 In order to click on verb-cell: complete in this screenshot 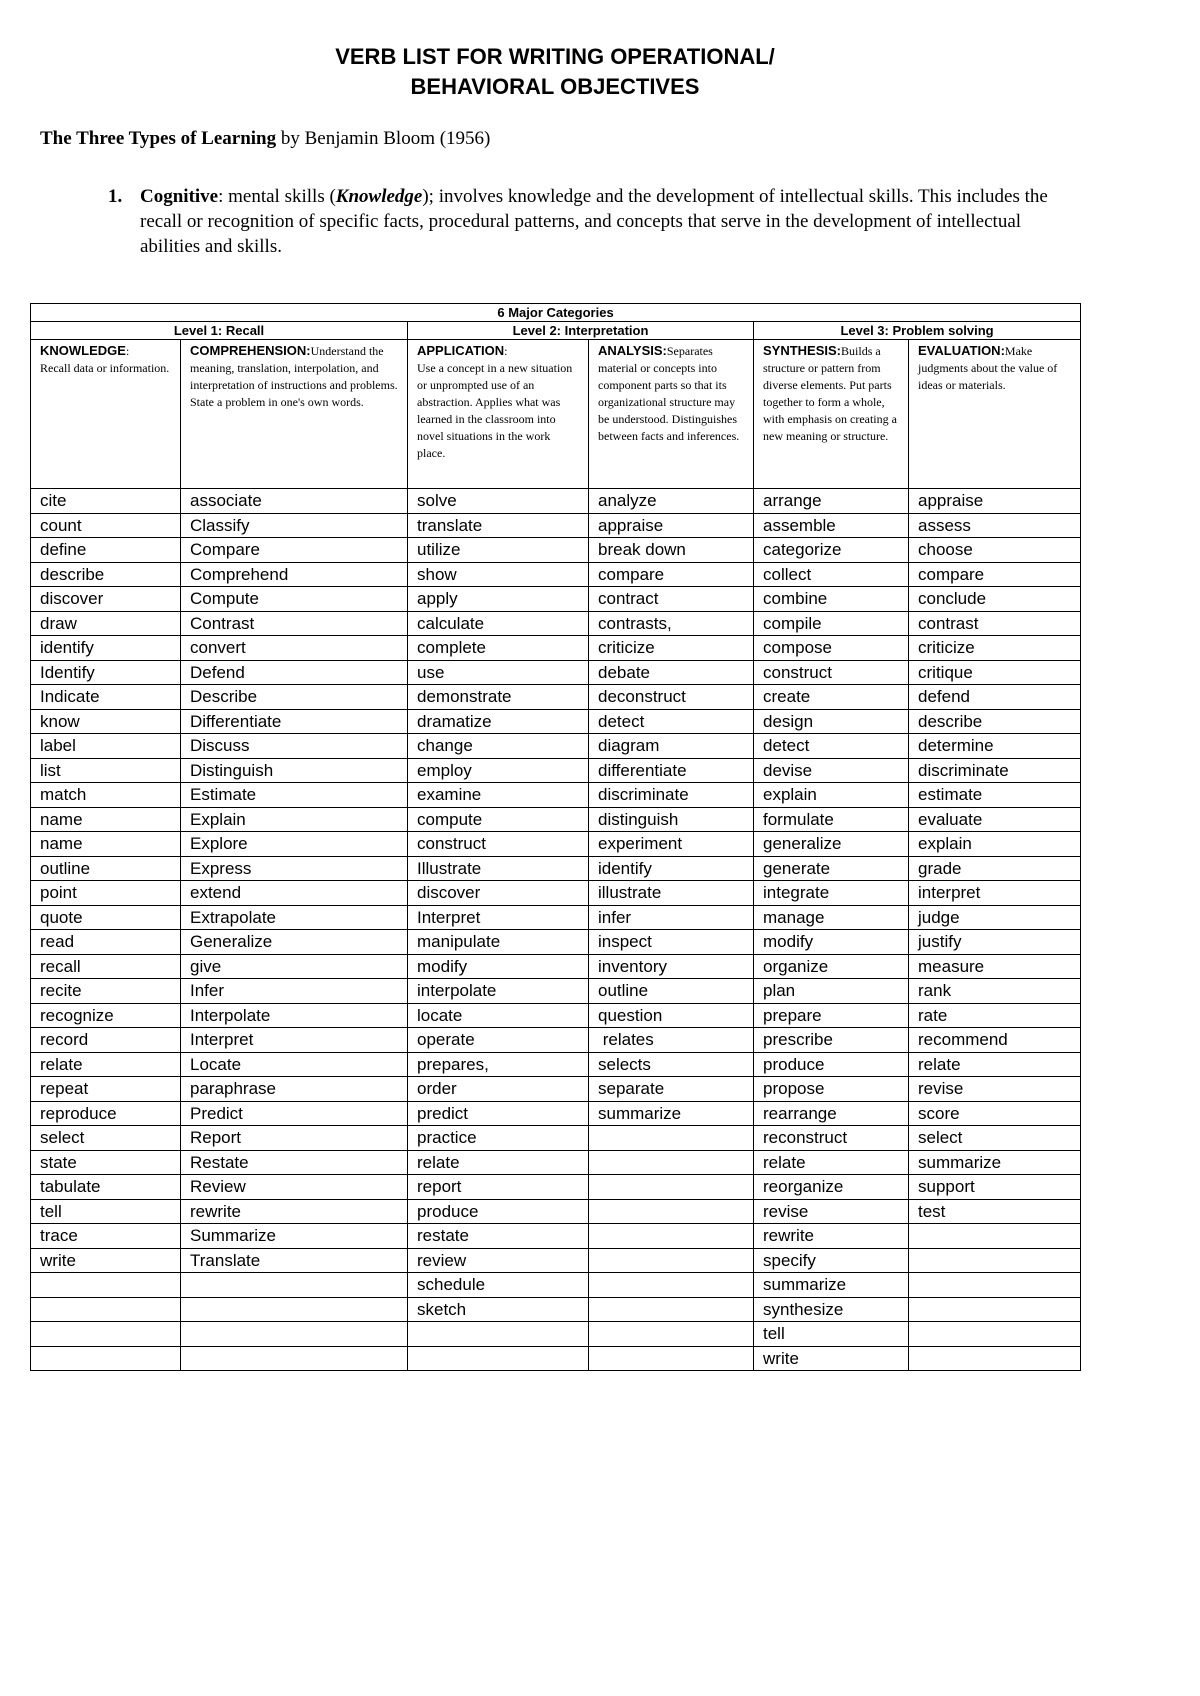, I will do `click(498, 648)`.